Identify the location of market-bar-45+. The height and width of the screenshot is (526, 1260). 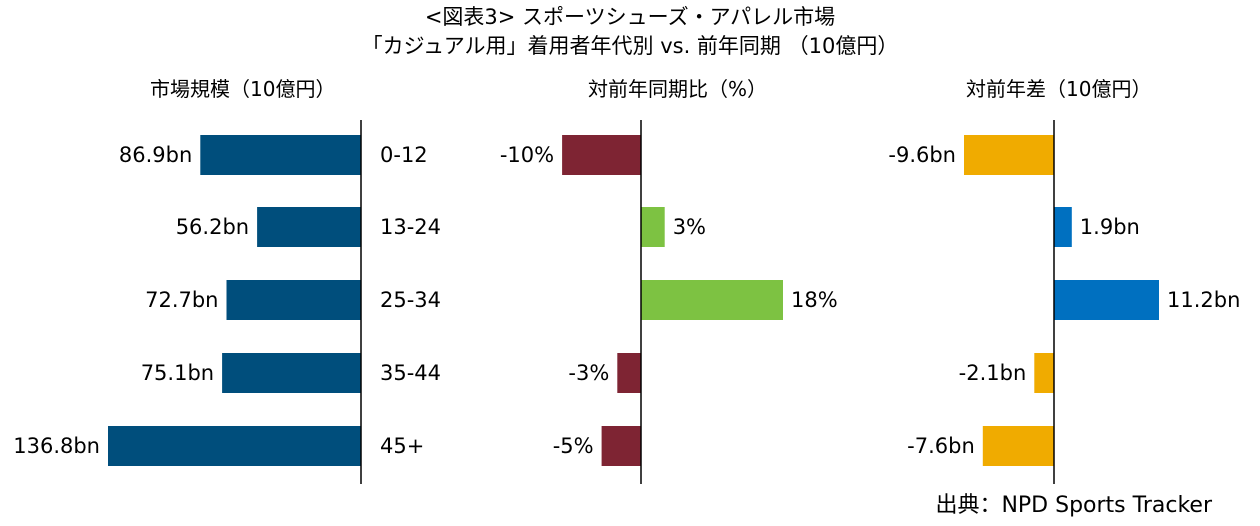
(234, 446).